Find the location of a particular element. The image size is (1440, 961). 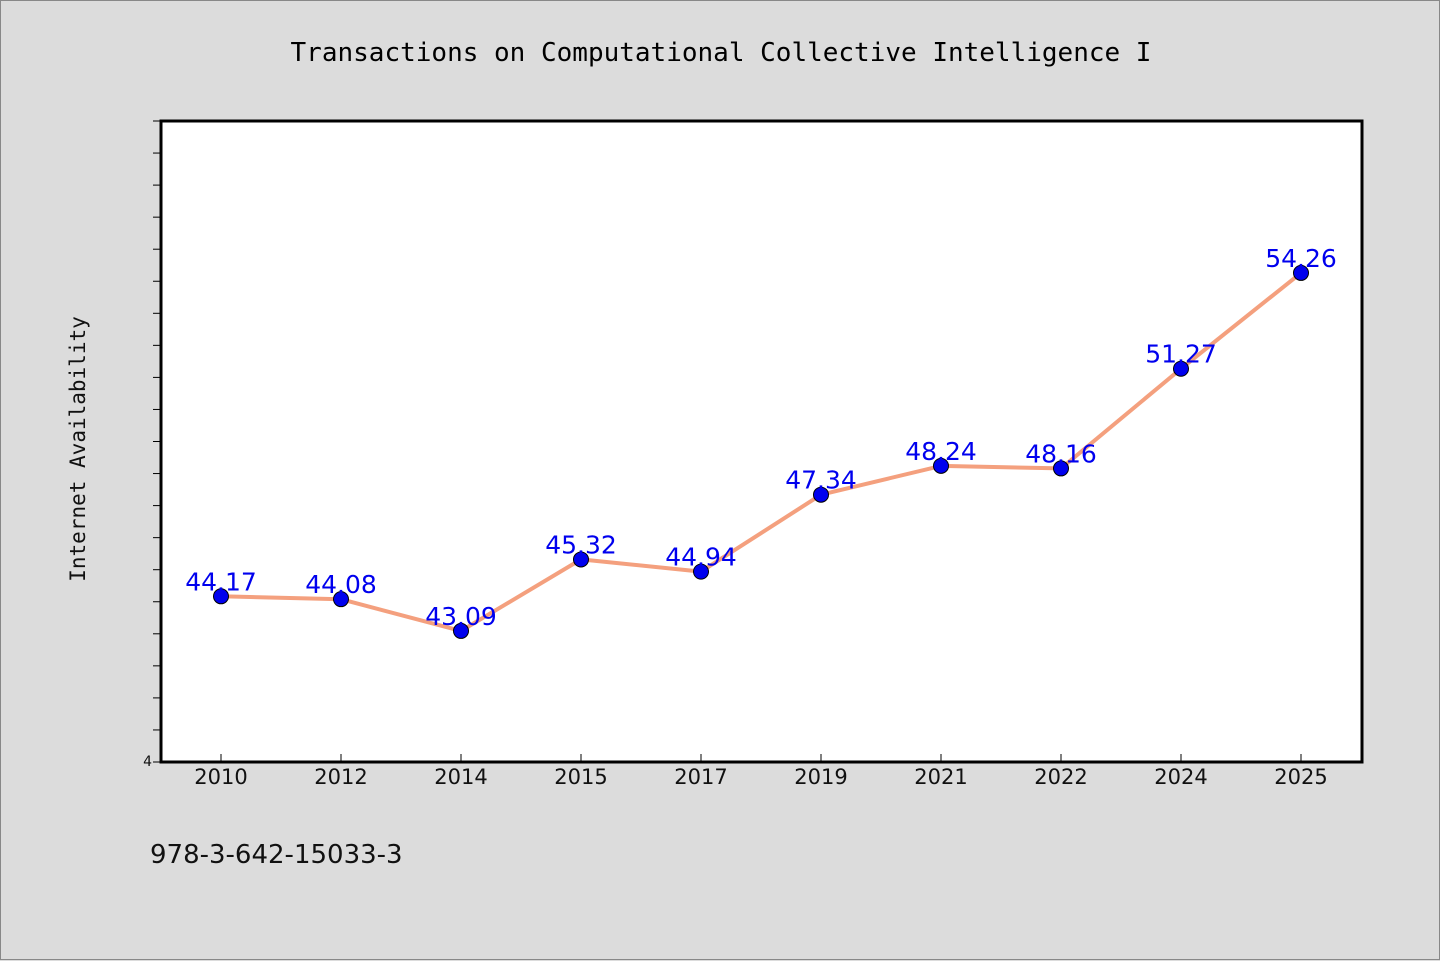

x-tick-label: 2012 is located at coordinates (340, 777).